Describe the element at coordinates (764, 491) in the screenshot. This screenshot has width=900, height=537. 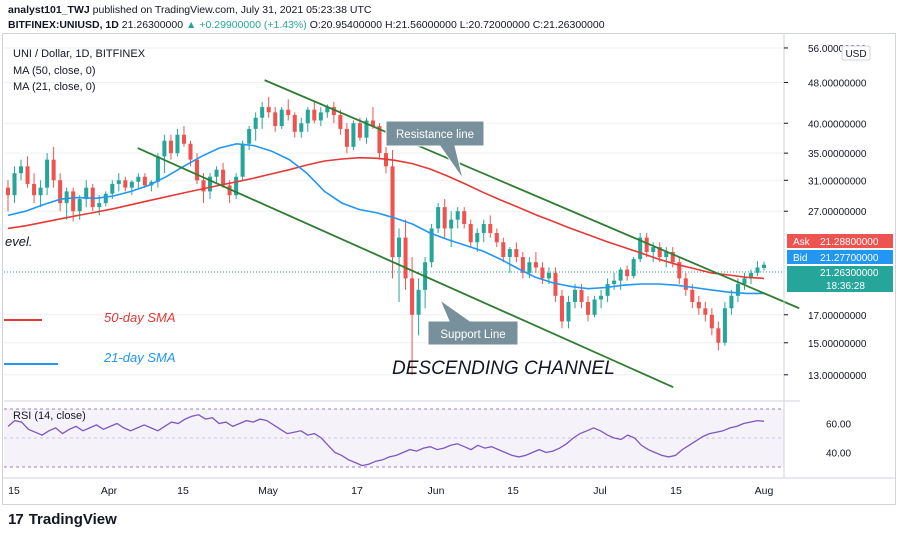
I see `time-tick-label: Aug` at that location.